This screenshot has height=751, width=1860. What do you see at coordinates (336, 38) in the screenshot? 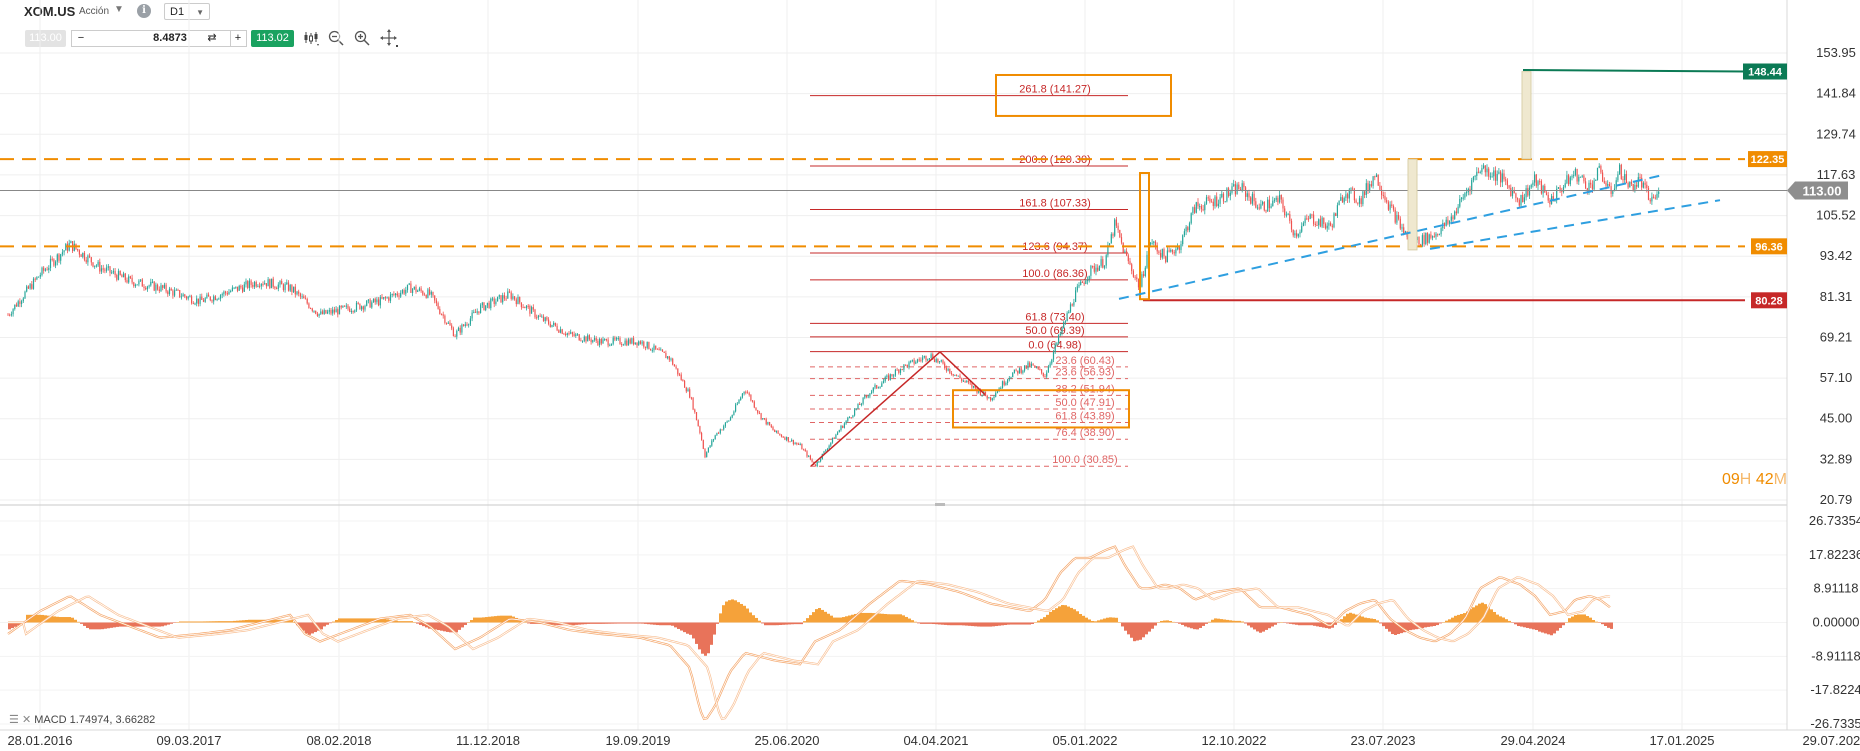
I see `zoom-out-icon` at bounding box center [336, 38].